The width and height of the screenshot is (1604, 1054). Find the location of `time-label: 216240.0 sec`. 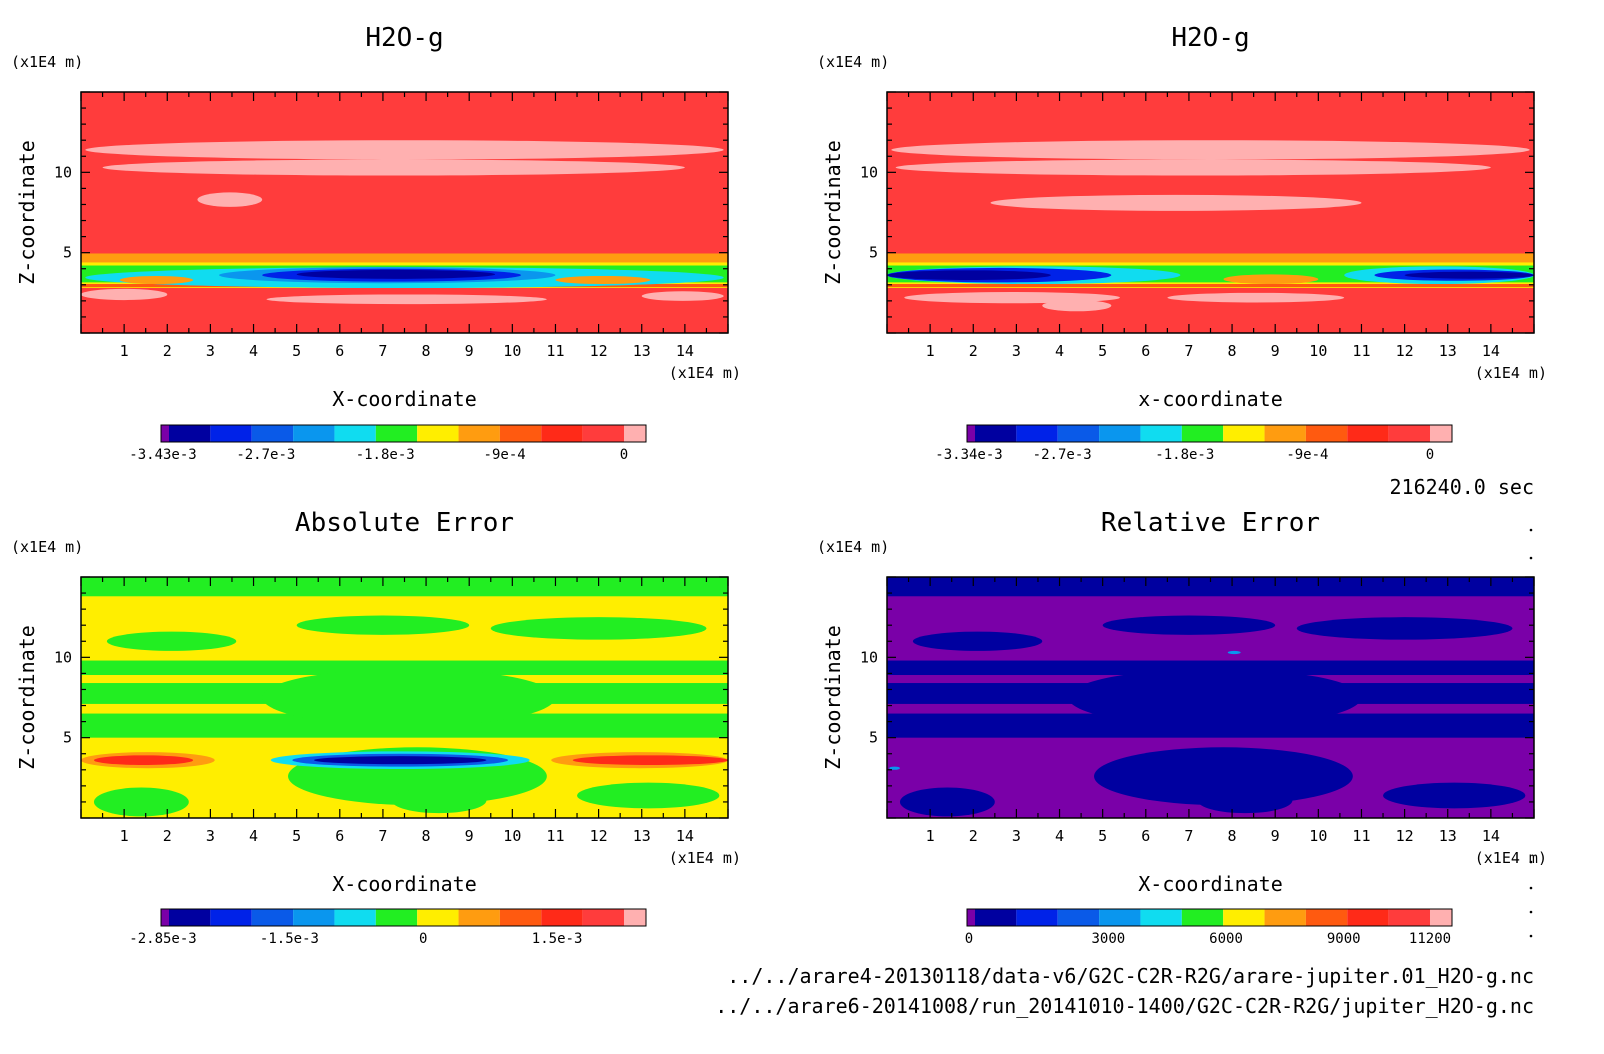

time-label: 216240.0 sec is located at coordinates (1462, 487).